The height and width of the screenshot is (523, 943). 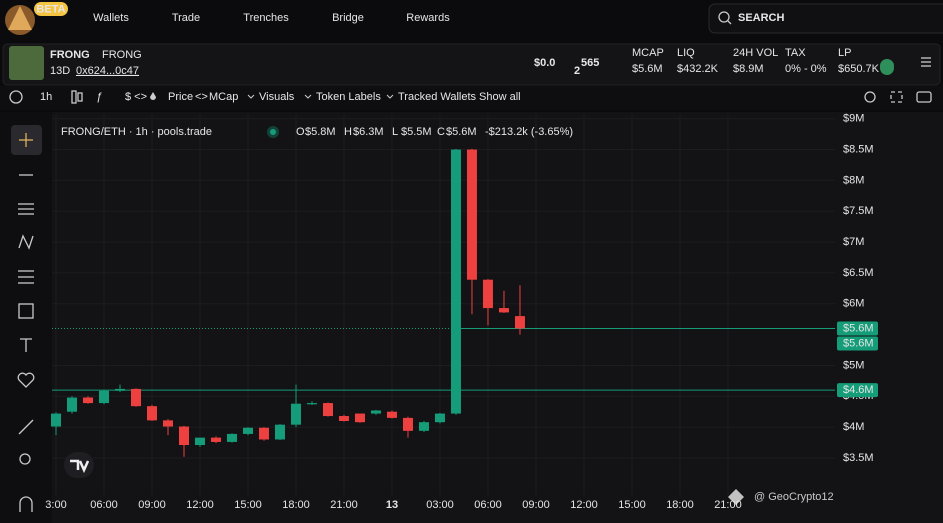 What do you see at coordinates (223, 97) in the screenshot?
I see `price-mode: MCap` at bounding box center [223, 97].